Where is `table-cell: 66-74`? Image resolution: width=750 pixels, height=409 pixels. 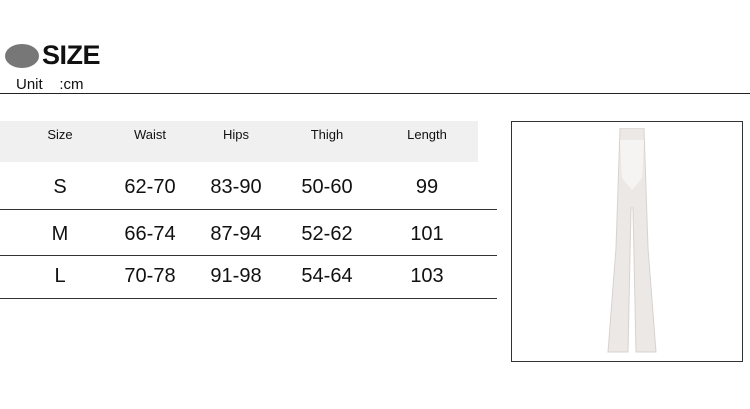 table-cell: 66-74 is located at coordinates (150, 234).